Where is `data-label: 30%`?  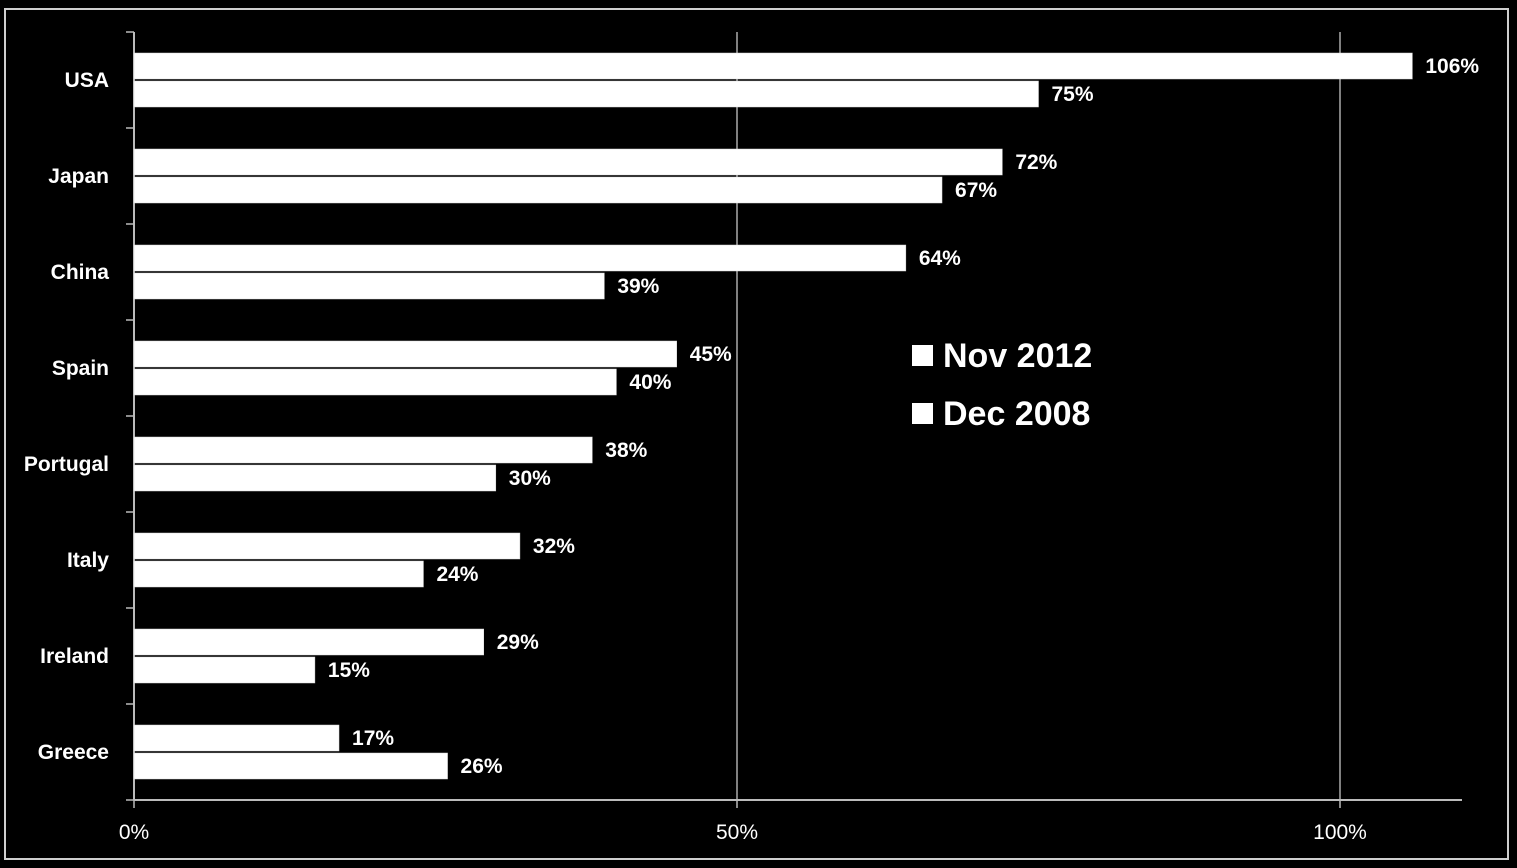 data-label: 30% is located at coordinates (530, 478).